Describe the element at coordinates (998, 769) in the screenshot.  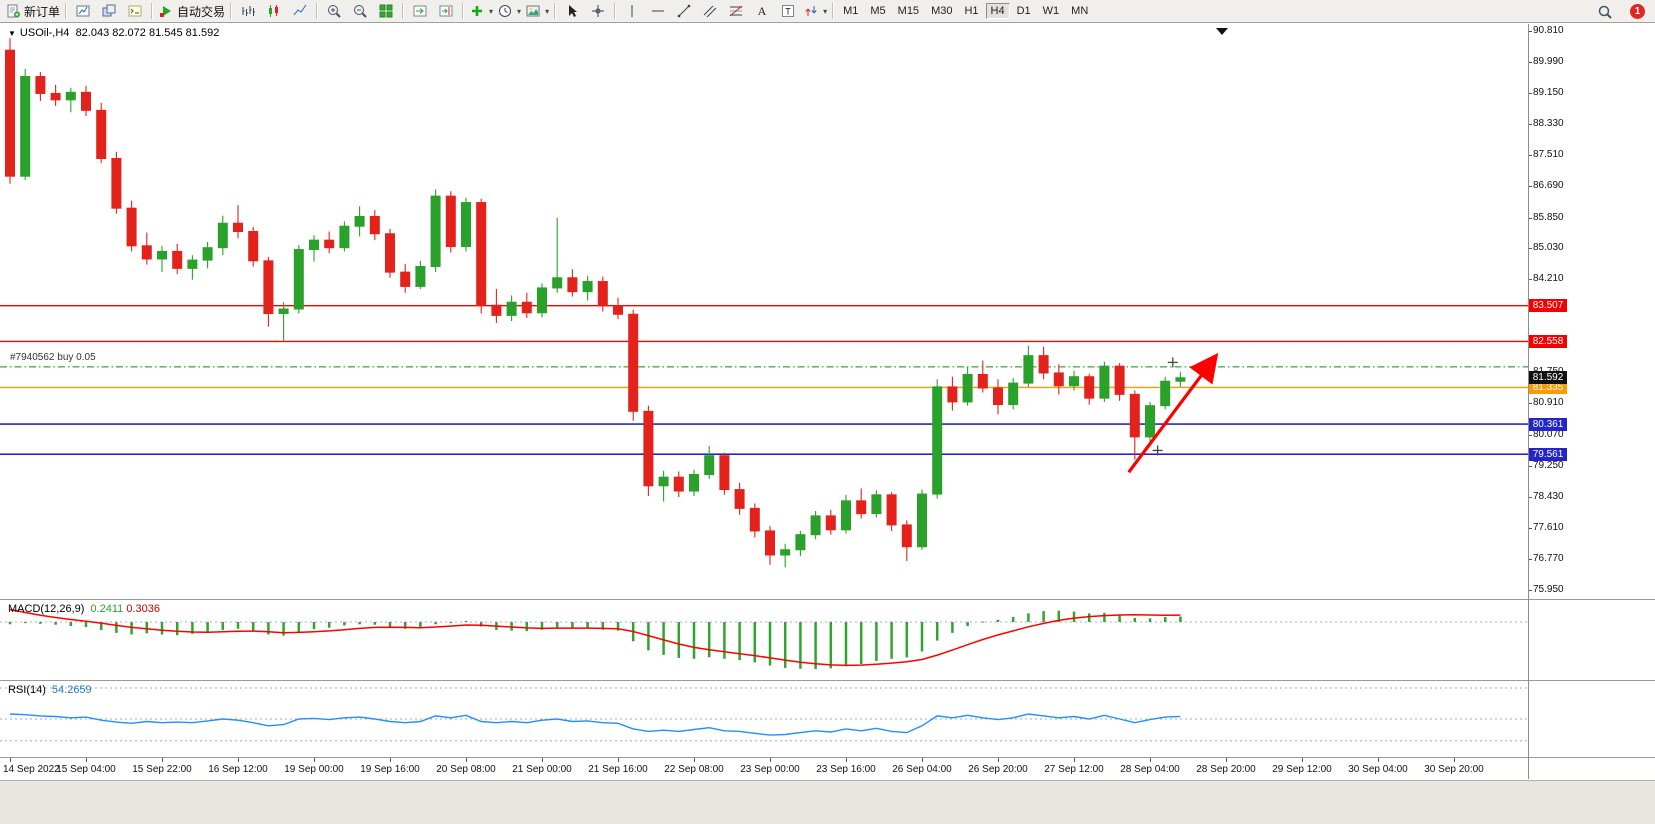
I see `time-tick-label: 26 Sep 20:00` at that location.